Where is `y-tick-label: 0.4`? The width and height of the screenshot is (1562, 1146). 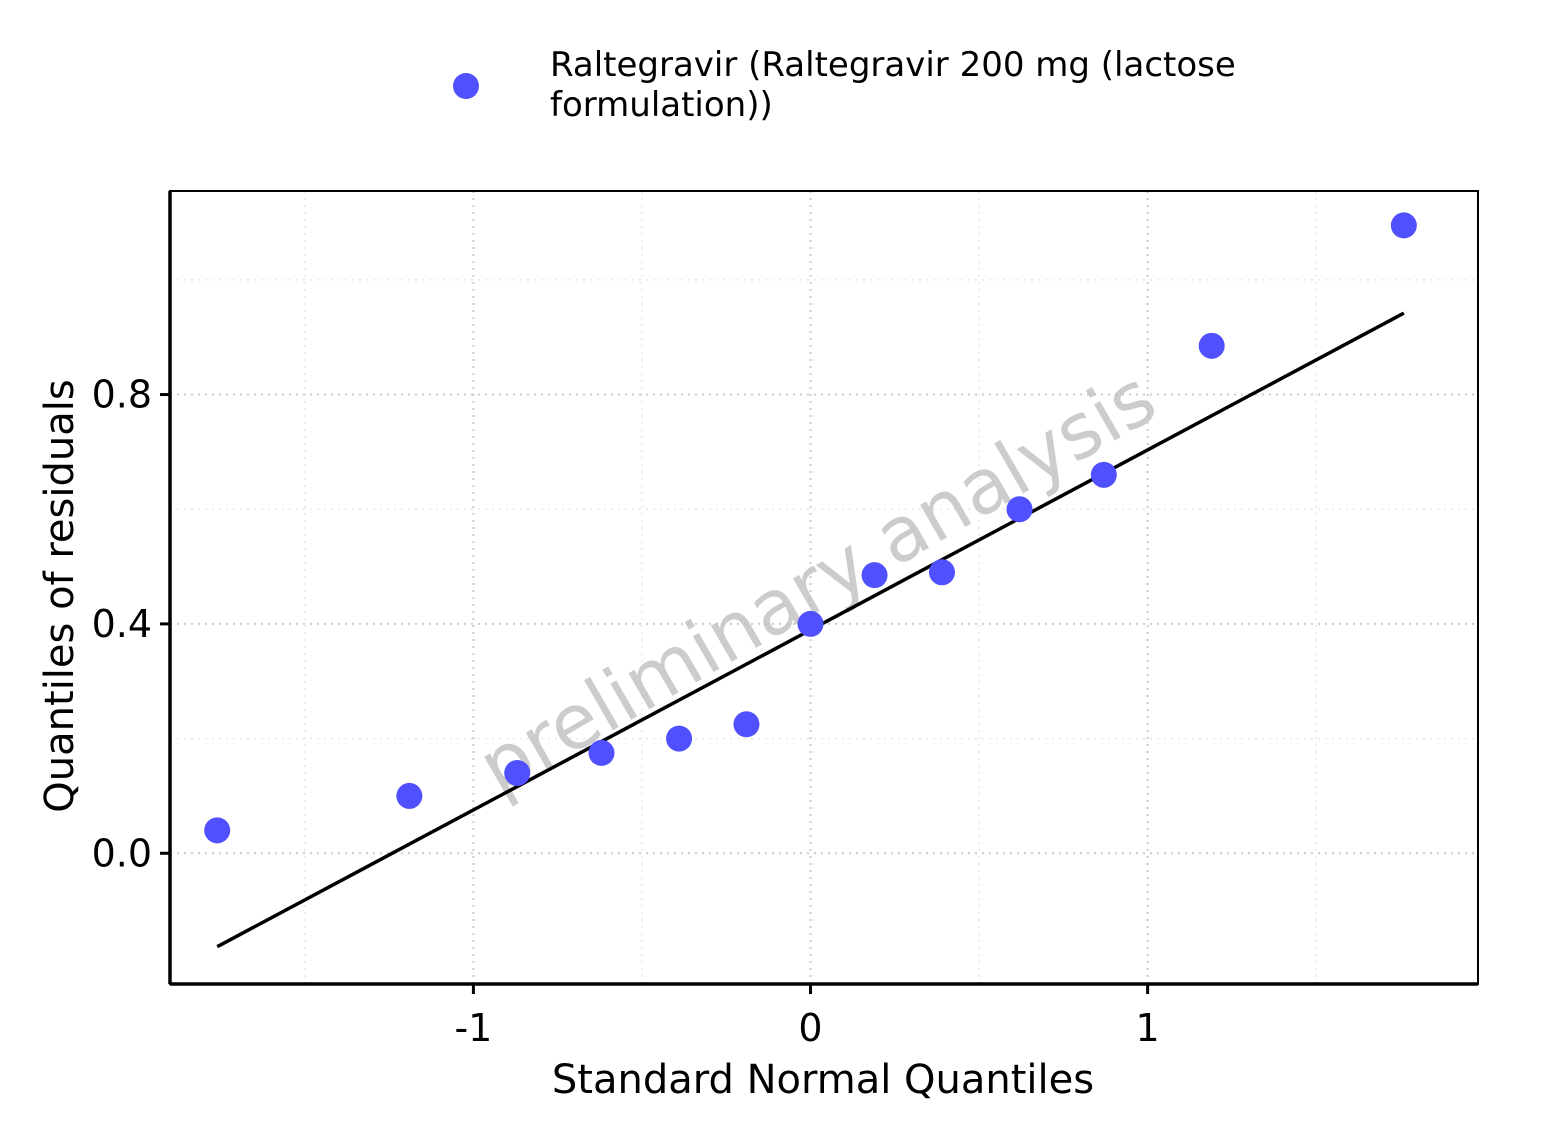 y-tick-label: 0.4 is located at coordinates (122, 624).